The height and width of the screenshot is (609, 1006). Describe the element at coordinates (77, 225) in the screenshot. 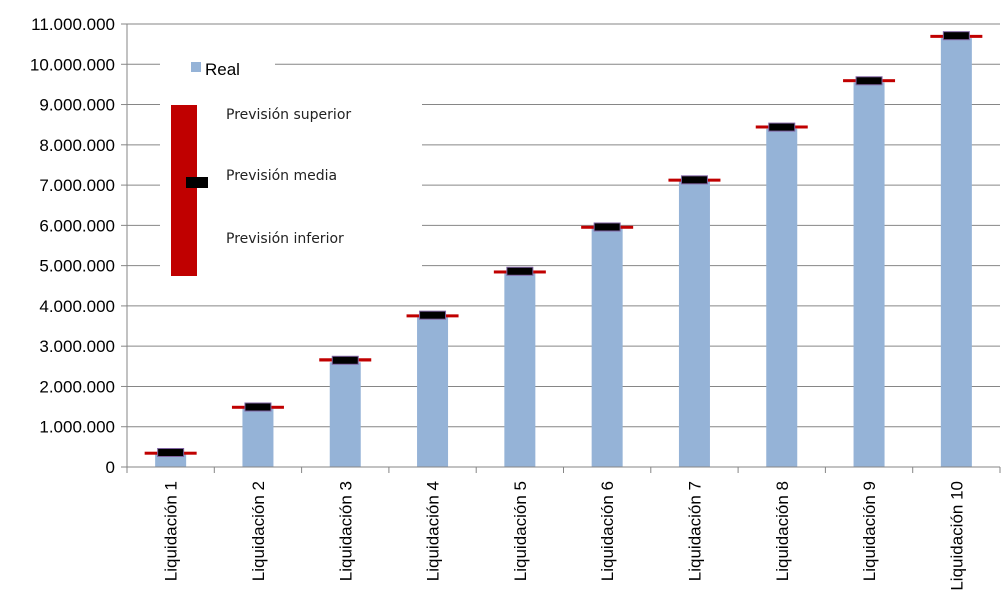

I see `y-tick-label: 6.000.000` at that location.